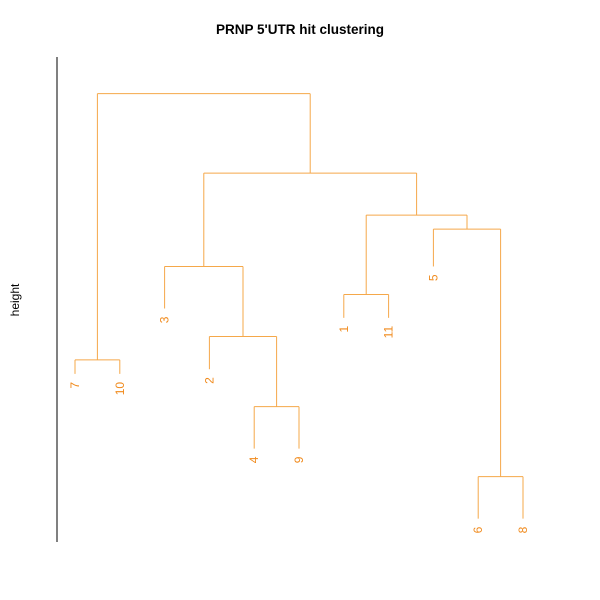 This screenshot has height=600, width=600. I want to click on leaf-label: 2, so click(209, 380).